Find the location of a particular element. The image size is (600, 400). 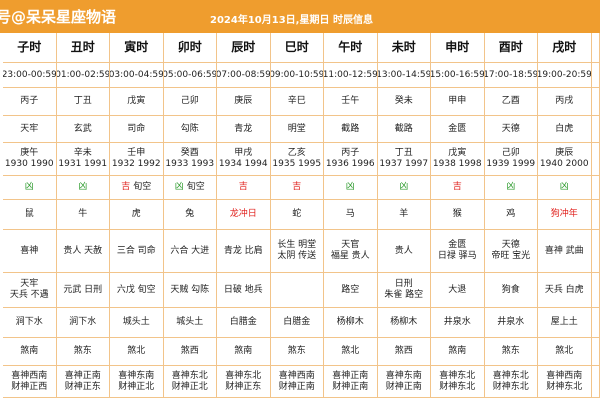

cell-text: 天德 is located at coordinates (510, 128).